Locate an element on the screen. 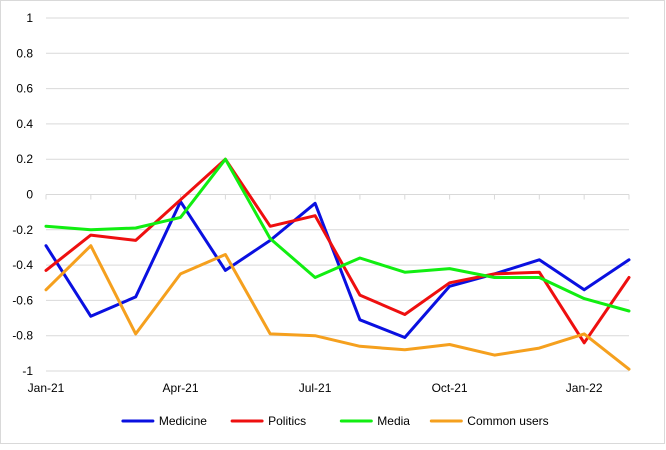 This screenshot has width=666, height=450. y-tick-label: 0.4 is located at coordinates (24, 124).